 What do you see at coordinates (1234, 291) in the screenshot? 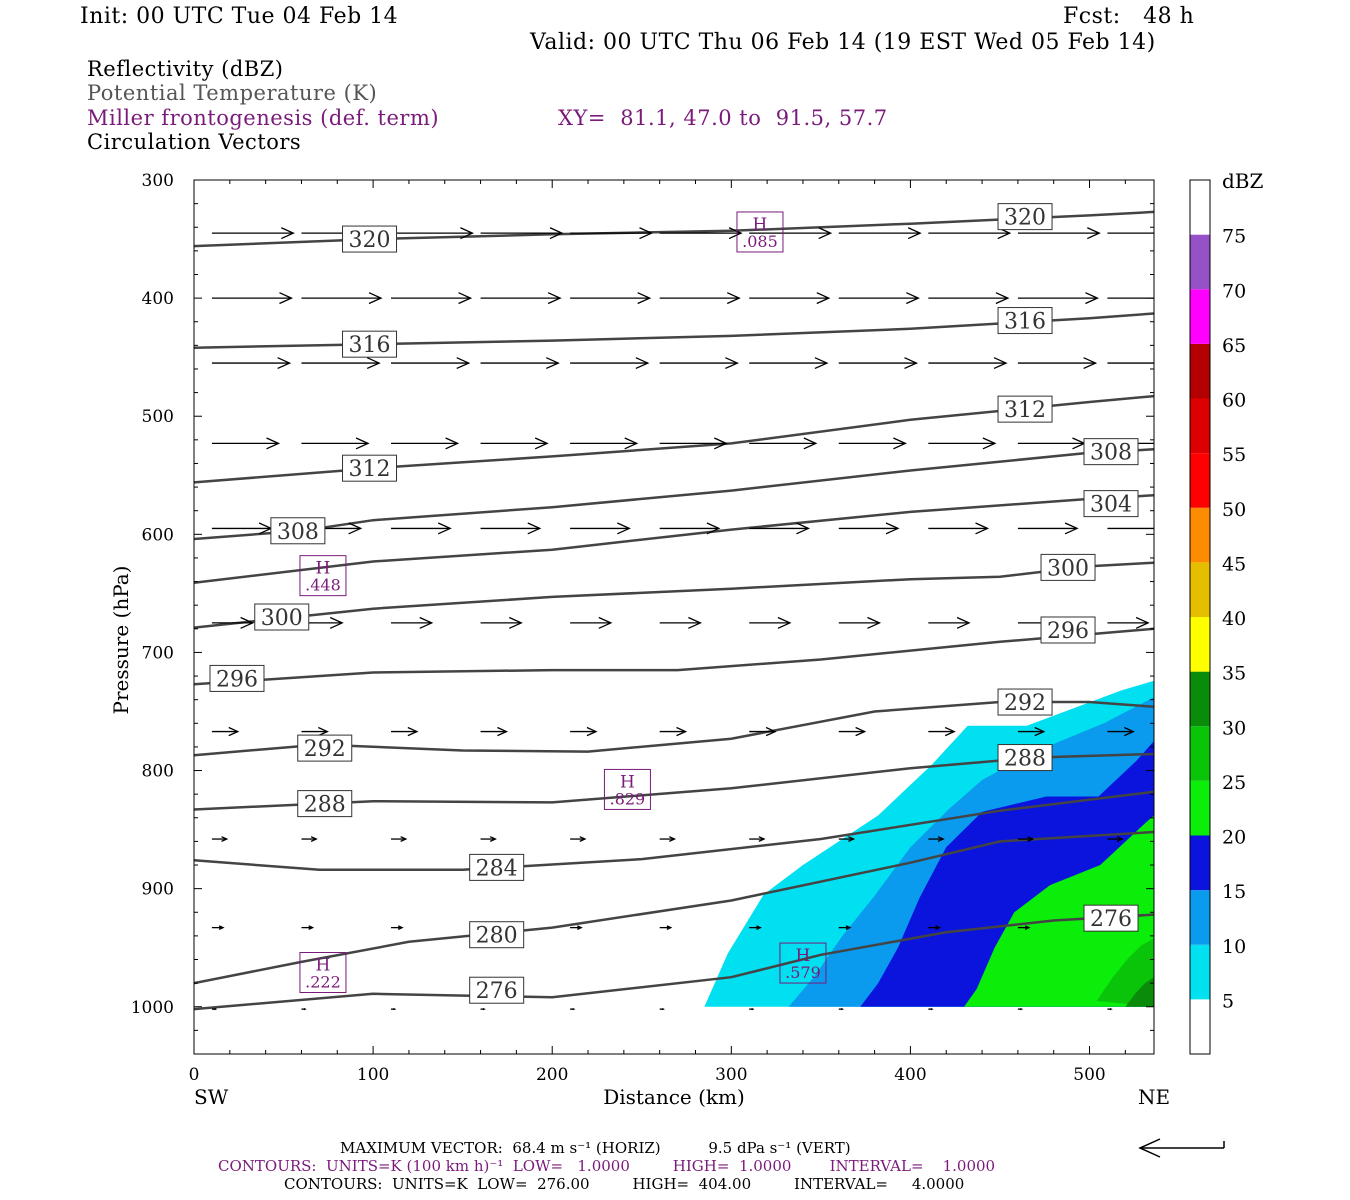
I see `colorbar-label: 70` at bounding box center [1234, 291].